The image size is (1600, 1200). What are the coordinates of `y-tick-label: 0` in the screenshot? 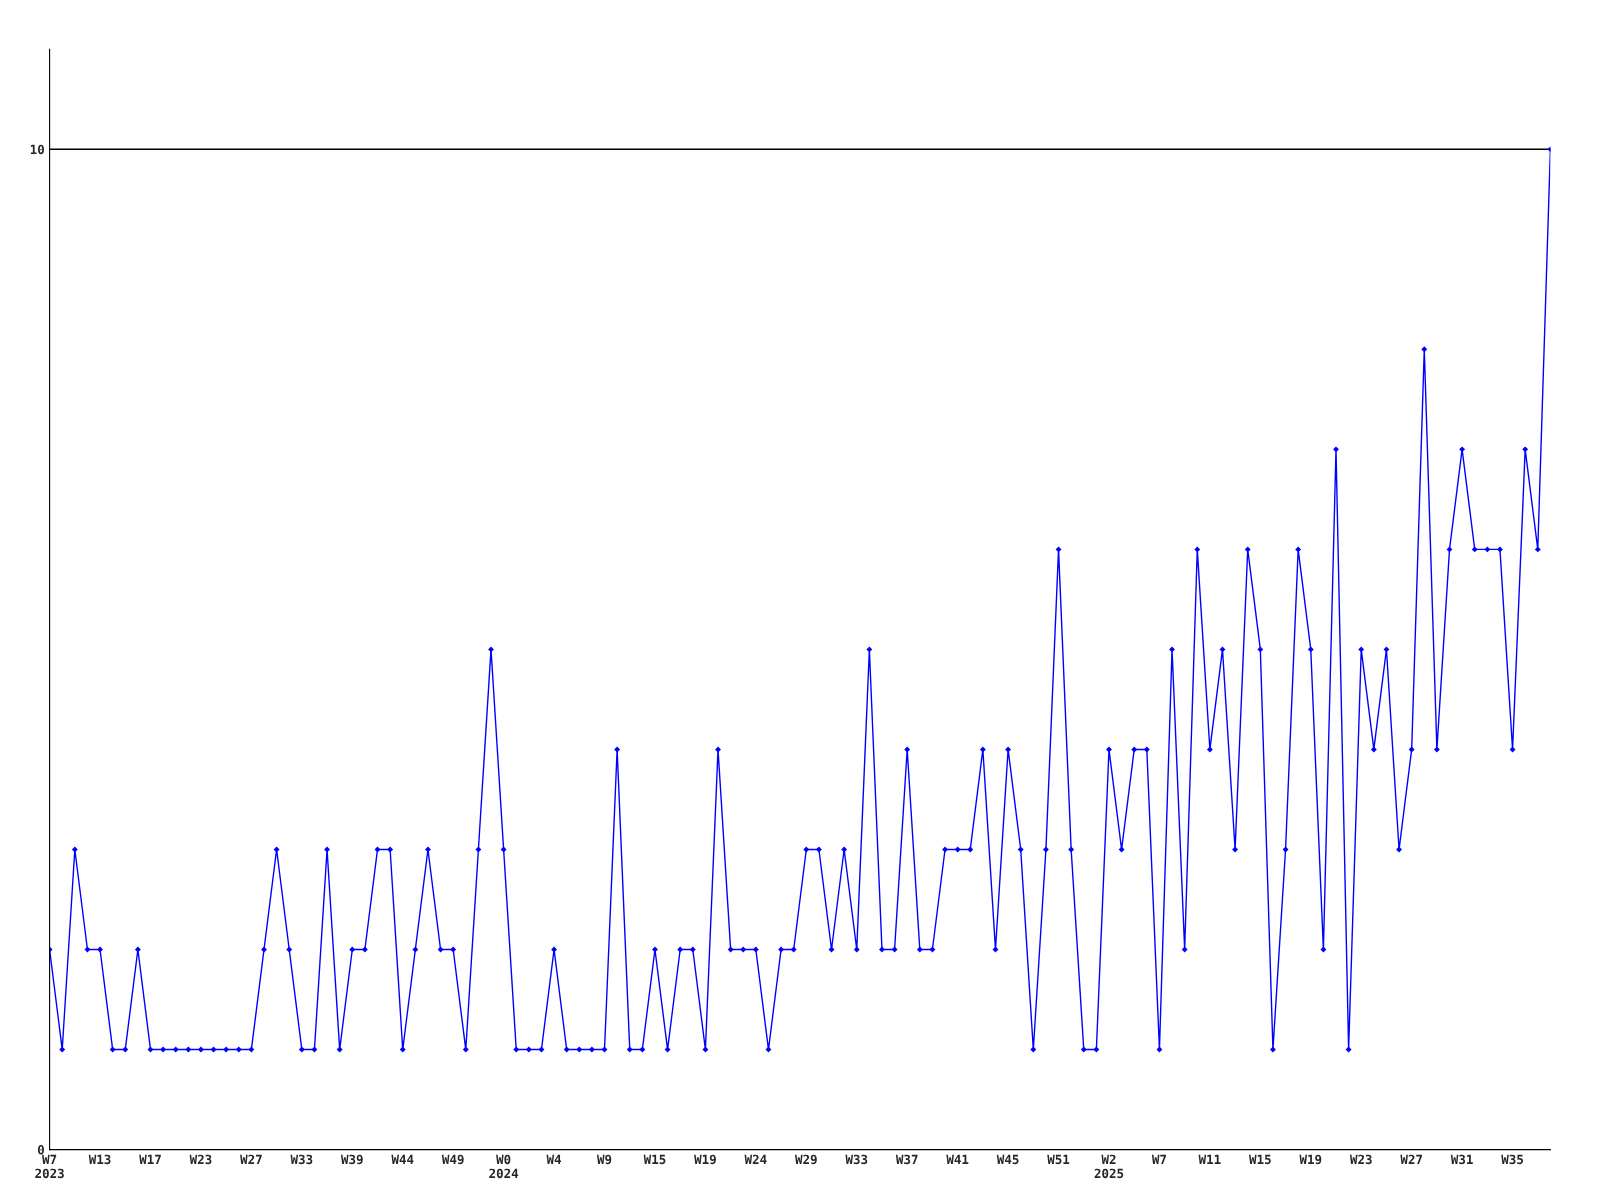 It's located at (40, 1150).